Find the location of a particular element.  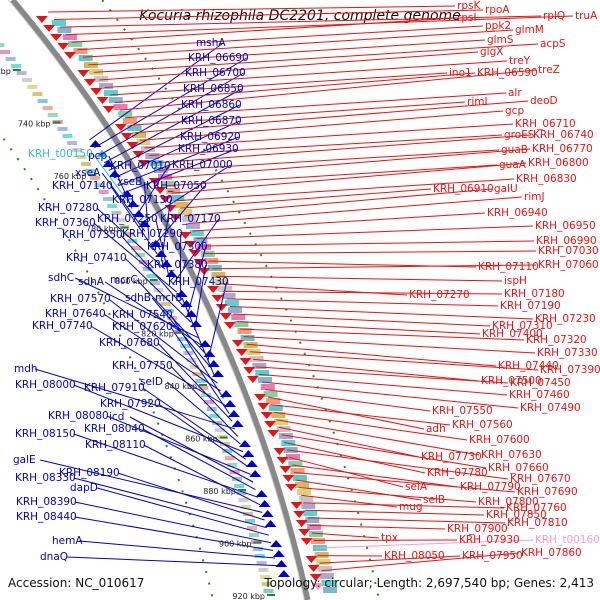

gene-label-right: KRH_07450 is located at coordinates (540, 383).